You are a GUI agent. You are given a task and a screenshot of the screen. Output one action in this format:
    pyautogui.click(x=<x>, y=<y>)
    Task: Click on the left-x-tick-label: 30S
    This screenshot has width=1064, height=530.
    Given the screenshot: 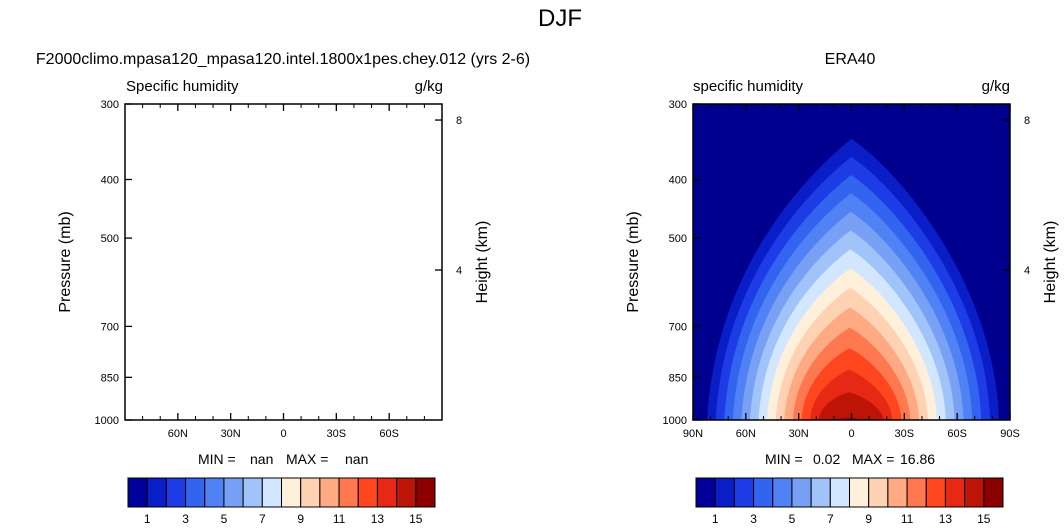 What is the action you would take?
    pyautogui.click(x=337, y=434)
    